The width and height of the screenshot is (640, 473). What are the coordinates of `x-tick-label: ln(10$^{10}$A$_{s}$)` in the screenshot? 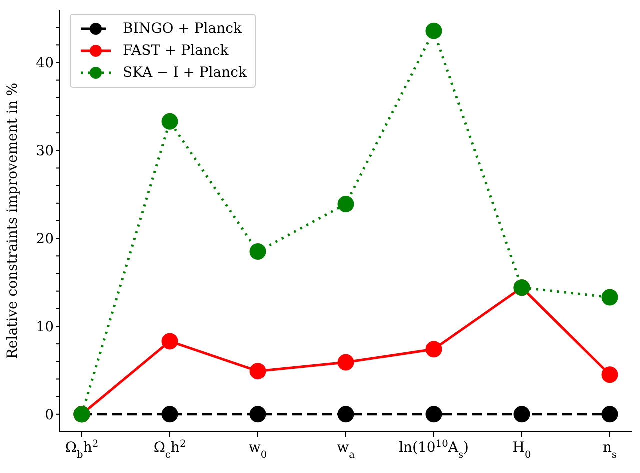 It's located at (434, 449).